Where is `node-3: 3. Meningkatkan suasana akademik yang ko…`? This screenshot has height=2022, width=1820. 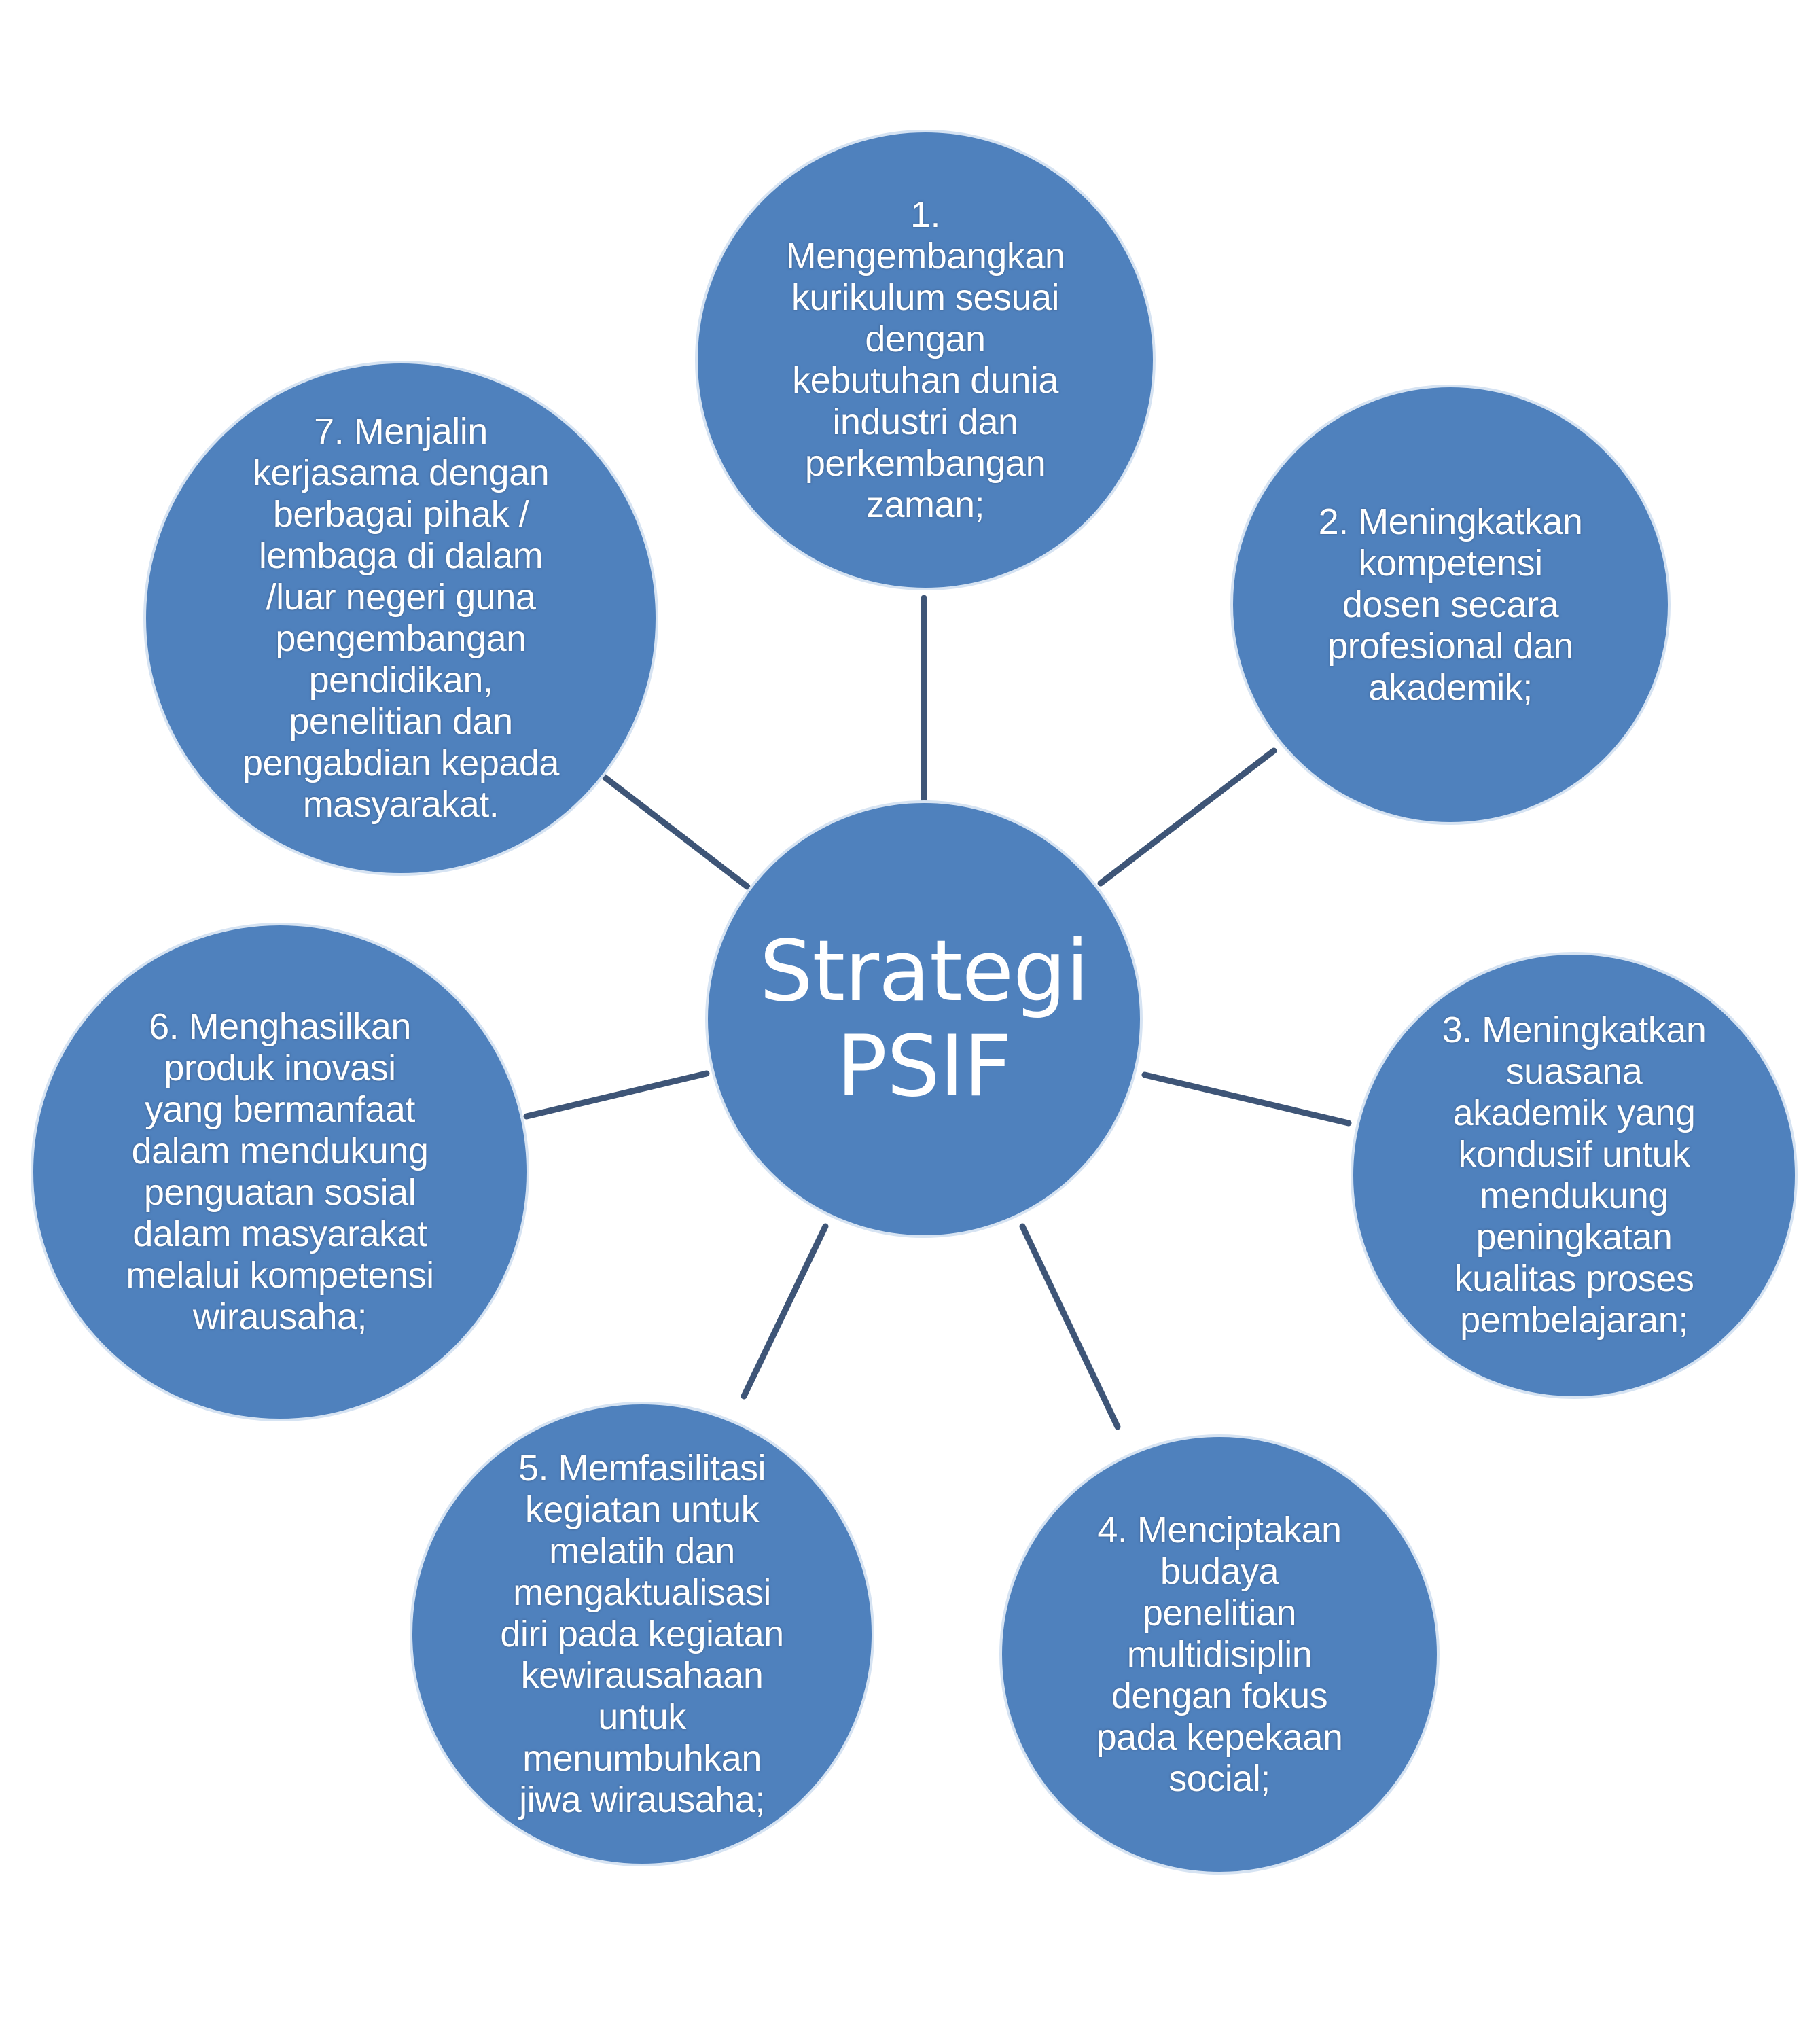
node-3: 3. Meningkatkan suasana akademik yang ko… is located at coordinates (1574, 1175).